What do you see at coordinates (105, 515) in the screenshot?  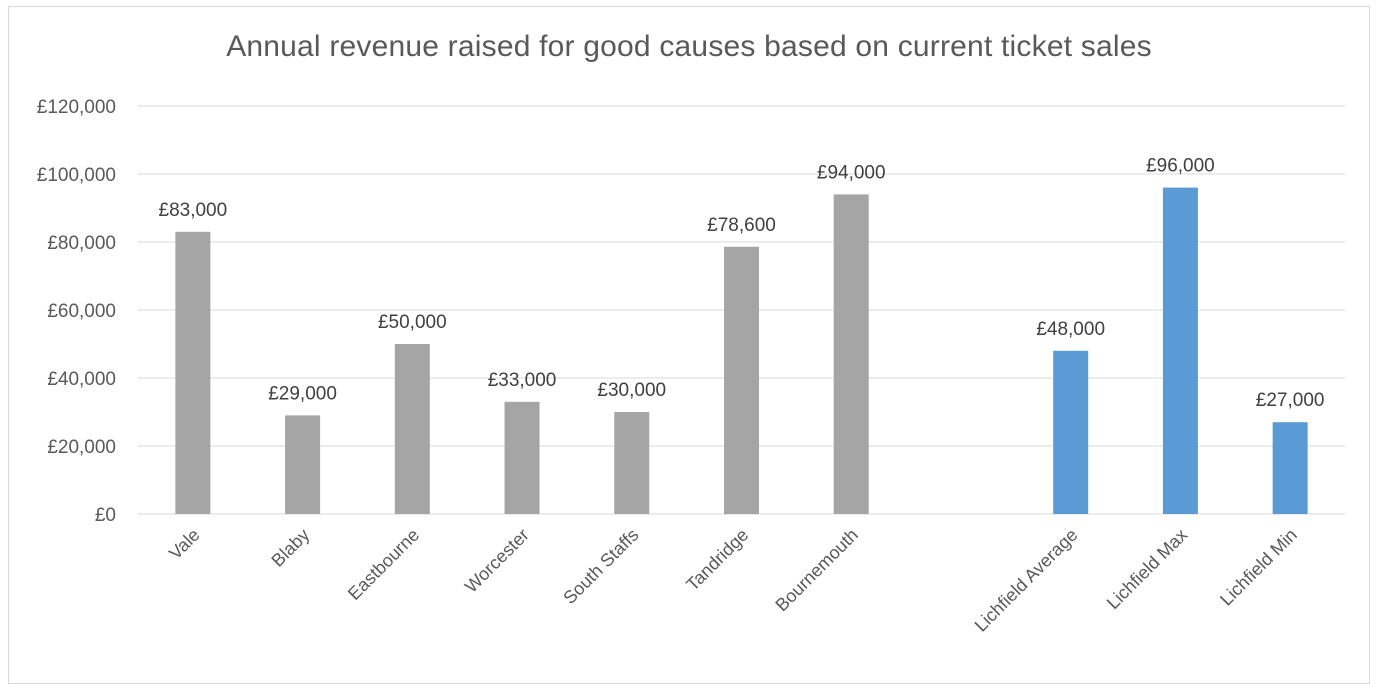 I see `y-tick-label: £0` at bounding box center [105, 515].